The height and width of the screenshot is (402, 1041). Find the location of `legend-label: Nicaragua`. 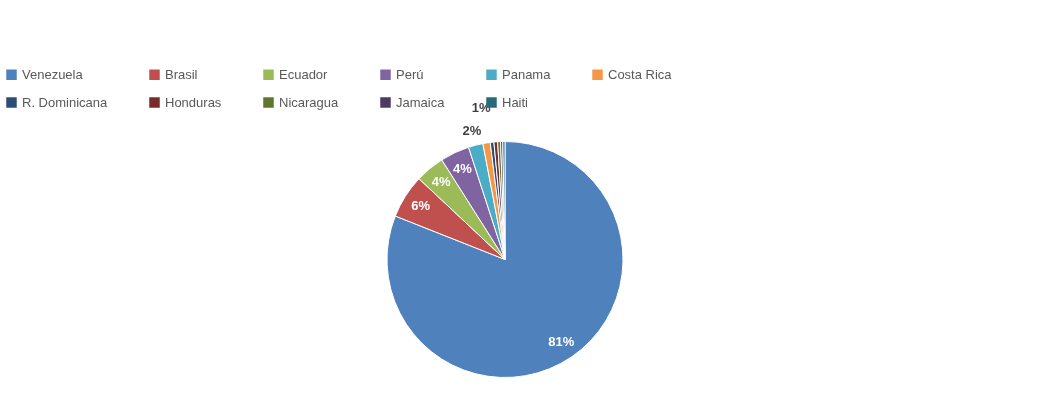

legend-label: Nicaragua is located at coordinates (309, 102).